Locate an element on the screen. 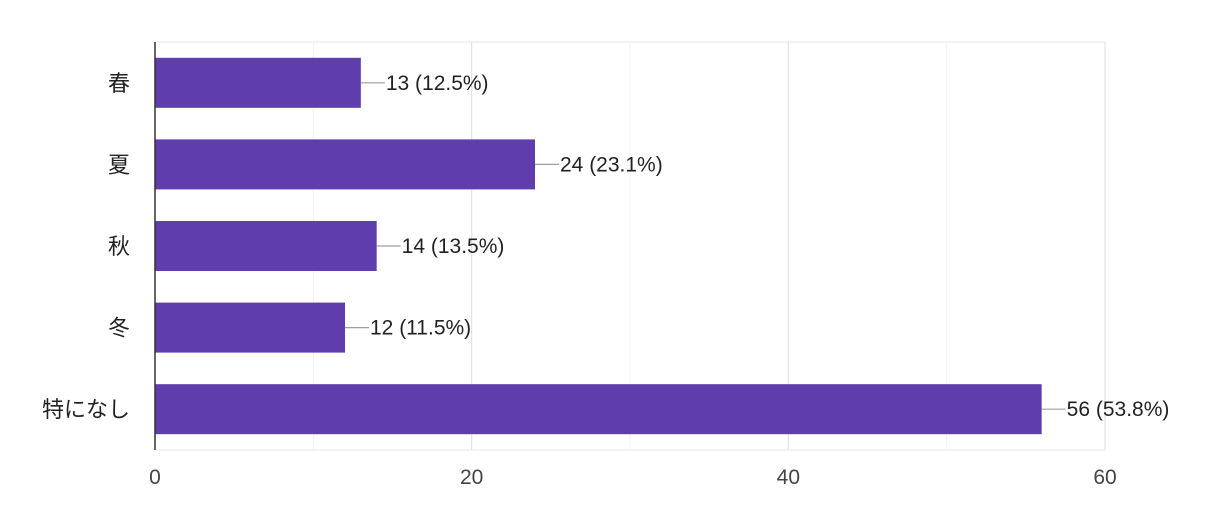 Image resolution: width=1212 pixels, height=510 pixels. x-tick-label: 0 is located at coordinates (155, 477).